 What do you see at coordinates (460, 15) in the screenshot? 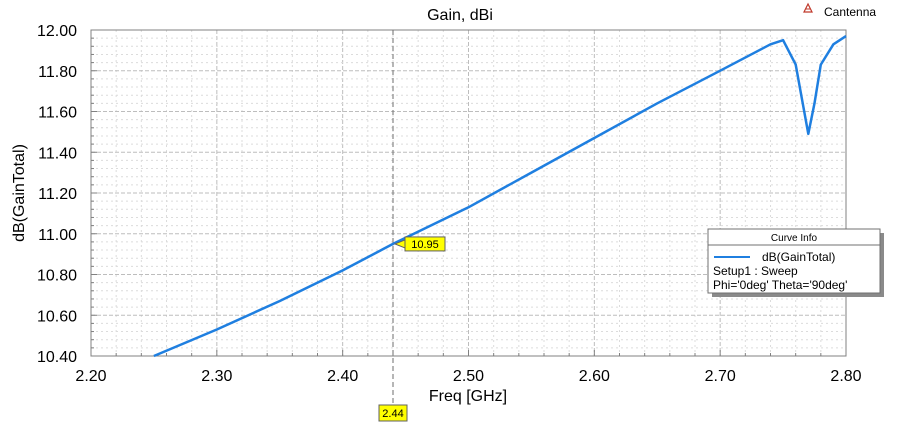
I see `chart-title: Gain, dBi` at bounding box center [460, 15].